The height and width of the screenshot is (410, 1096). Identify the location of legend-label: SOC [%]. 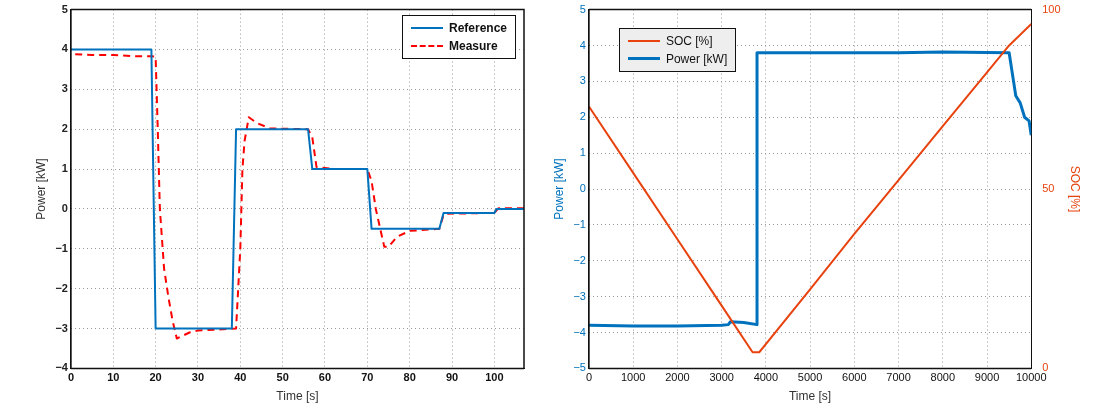
(689, 41).